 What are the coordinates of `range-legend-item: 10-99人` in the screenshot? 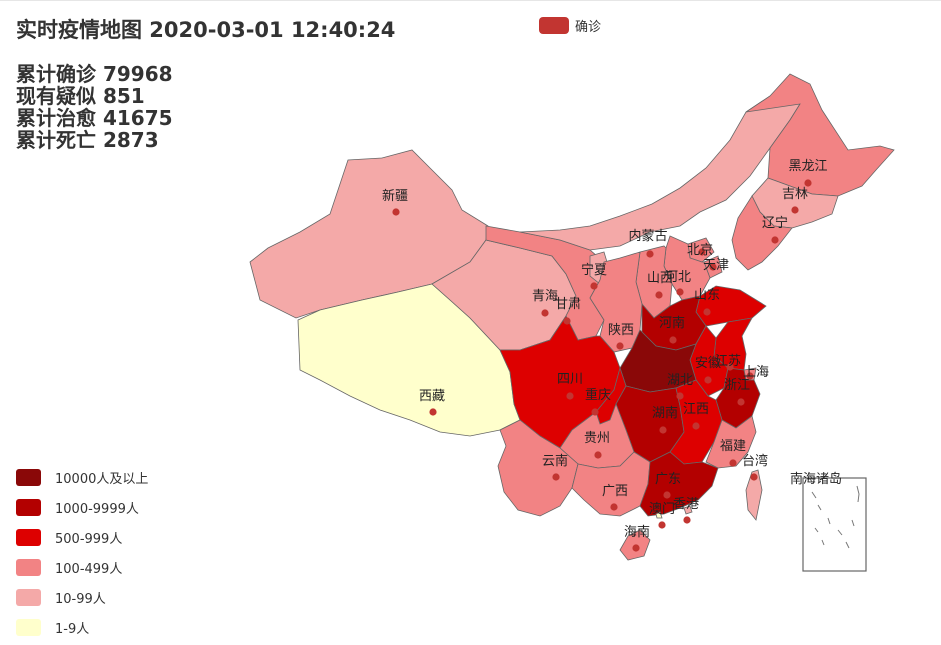 It's located at (82, 597).